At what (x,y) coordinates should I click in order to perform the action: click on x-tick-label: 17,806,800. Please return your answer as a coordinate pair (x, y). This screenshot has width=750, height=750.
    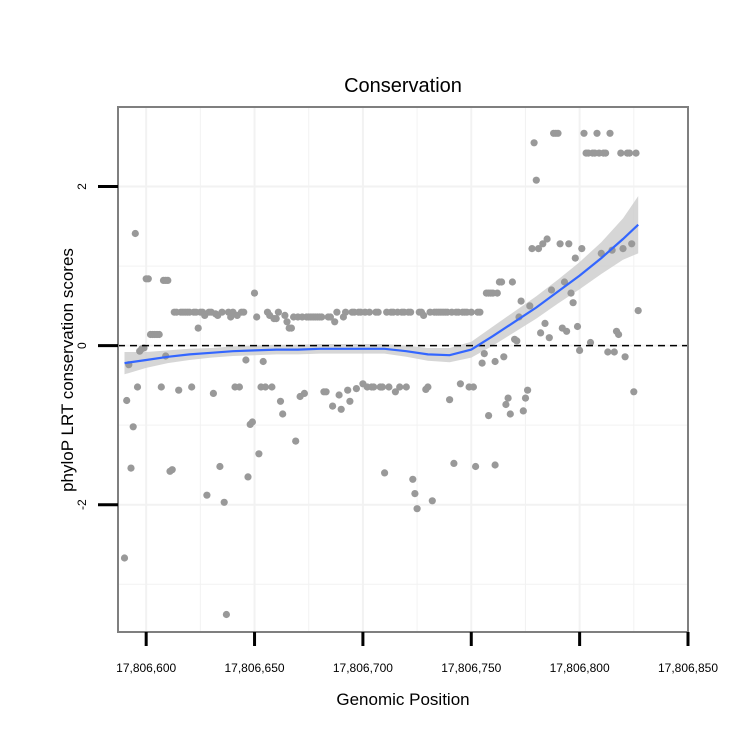
    Looking at the image, I should click on (580, 668).